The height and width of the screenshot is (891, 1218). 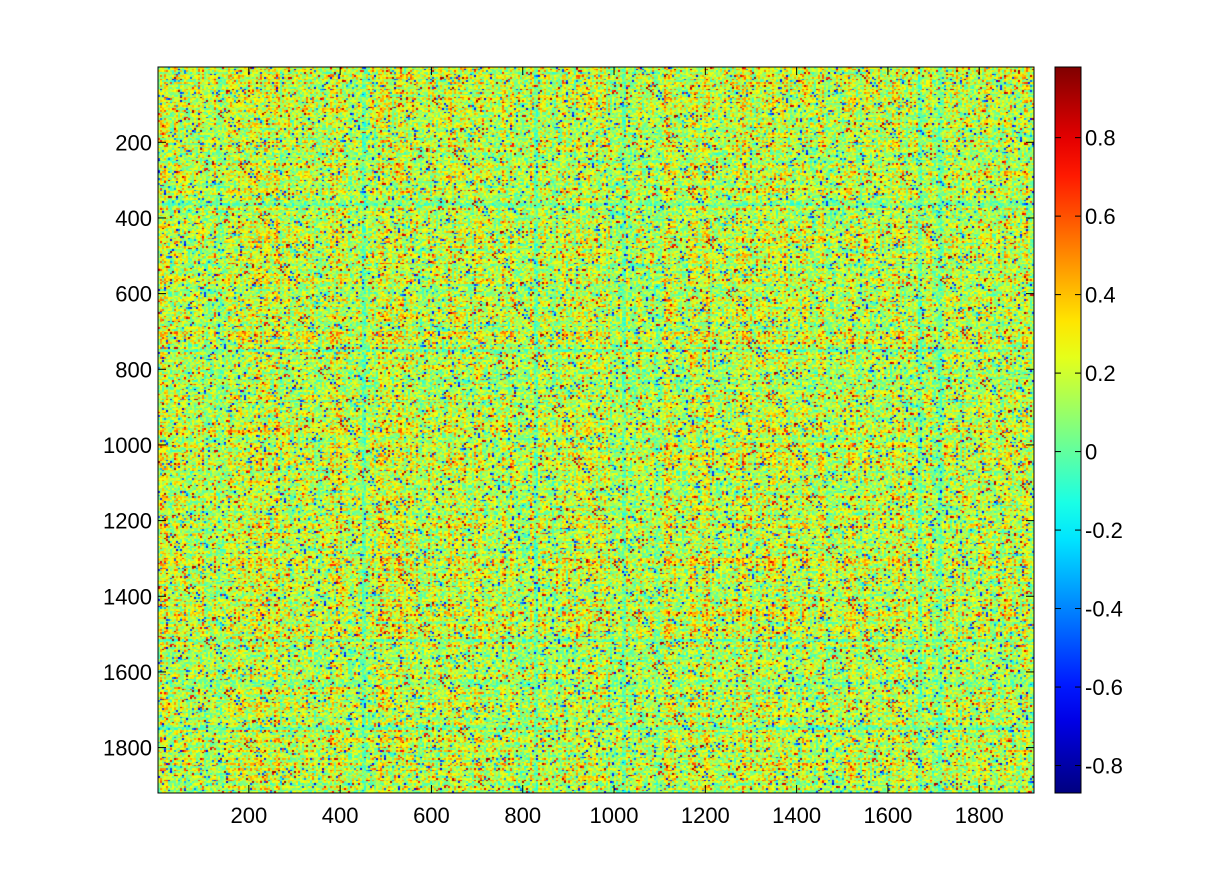 I want to click on y-tick-label: 600, so click(x=133, y=294).